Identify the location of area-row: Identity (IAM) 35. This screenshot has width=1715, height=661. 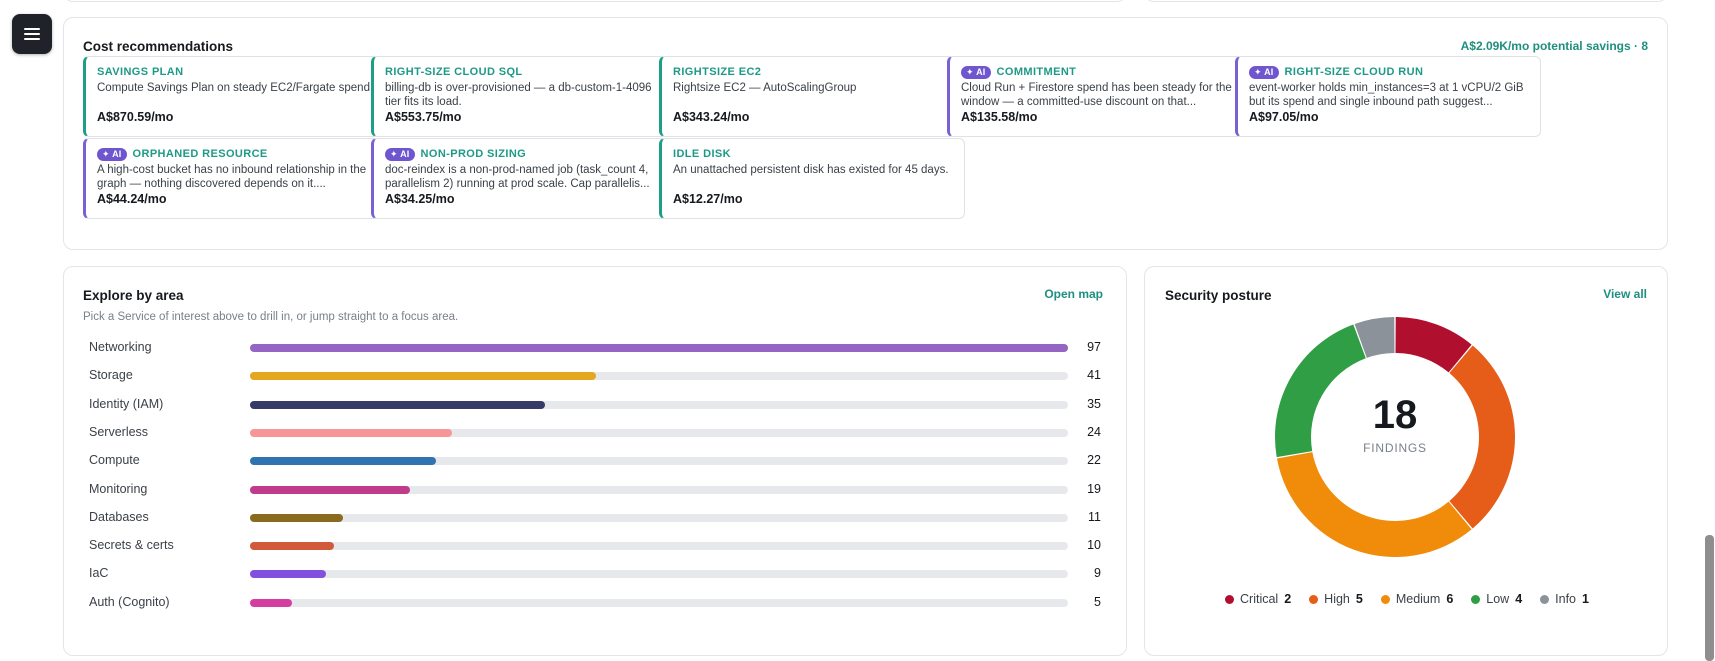
(593, 405).